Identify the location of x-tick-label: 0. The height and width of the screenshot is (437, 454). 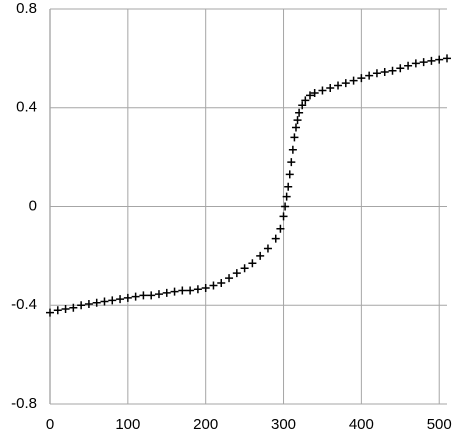
(50, 424).